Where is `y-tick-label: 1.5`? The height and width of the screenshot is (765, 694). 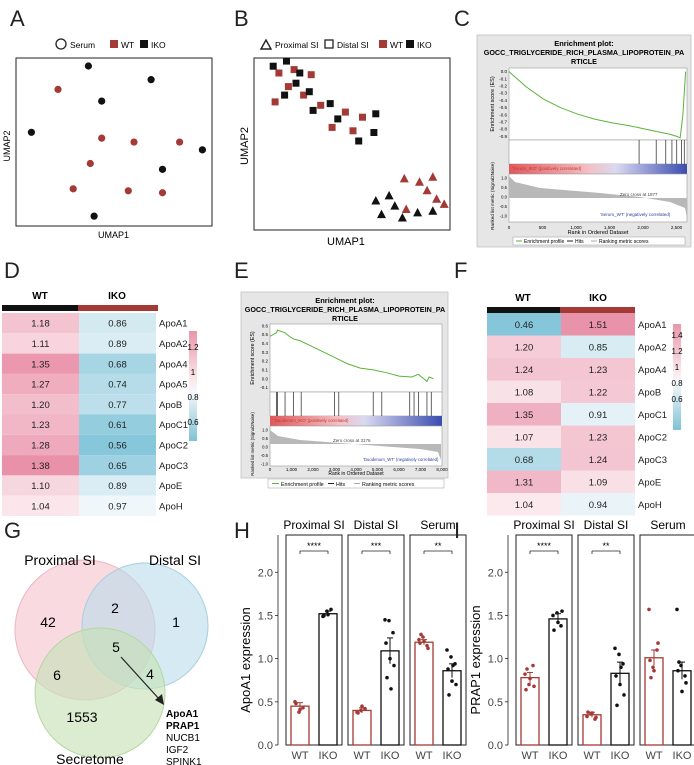 y-tick-label: 1.5 is located at coordinates (495, 616).